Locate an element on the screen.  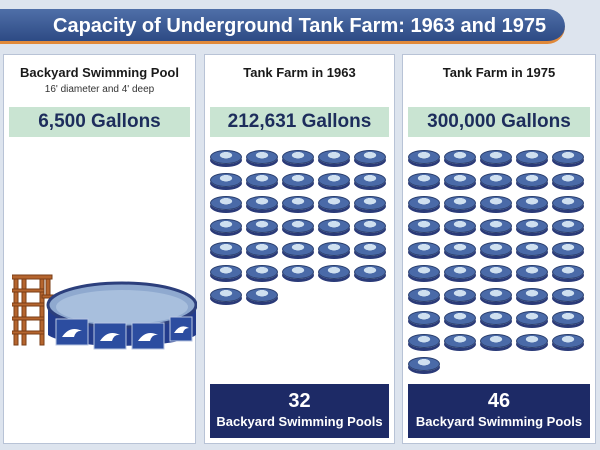
count-box: 32 Backyard Swimming Pools is located at coordinates (299, 411).